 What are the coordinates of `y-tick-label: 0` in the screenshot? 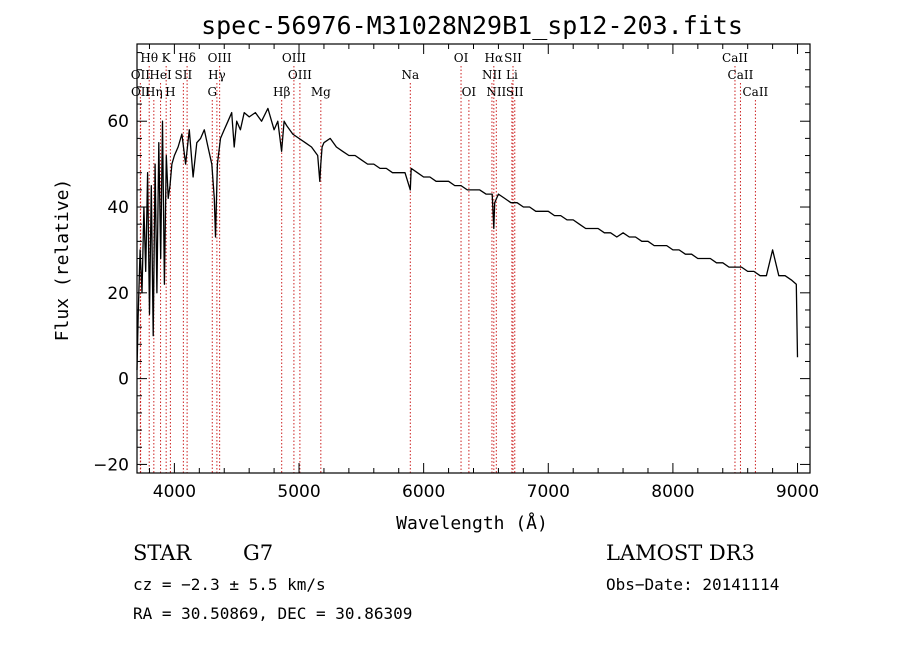 It's located at (123, 380).